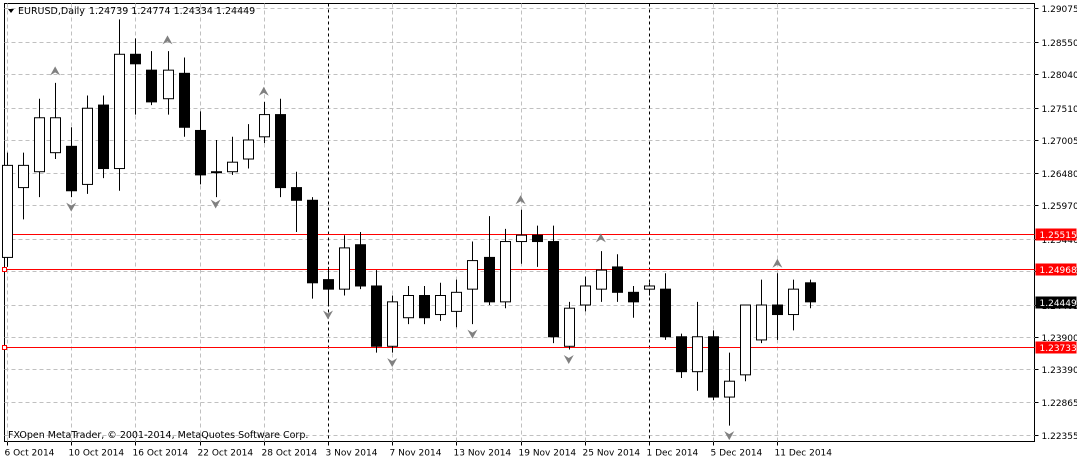 This screenshot has height=465, width=1077. I want to click on fractal-up-icon, so click(264, 91).